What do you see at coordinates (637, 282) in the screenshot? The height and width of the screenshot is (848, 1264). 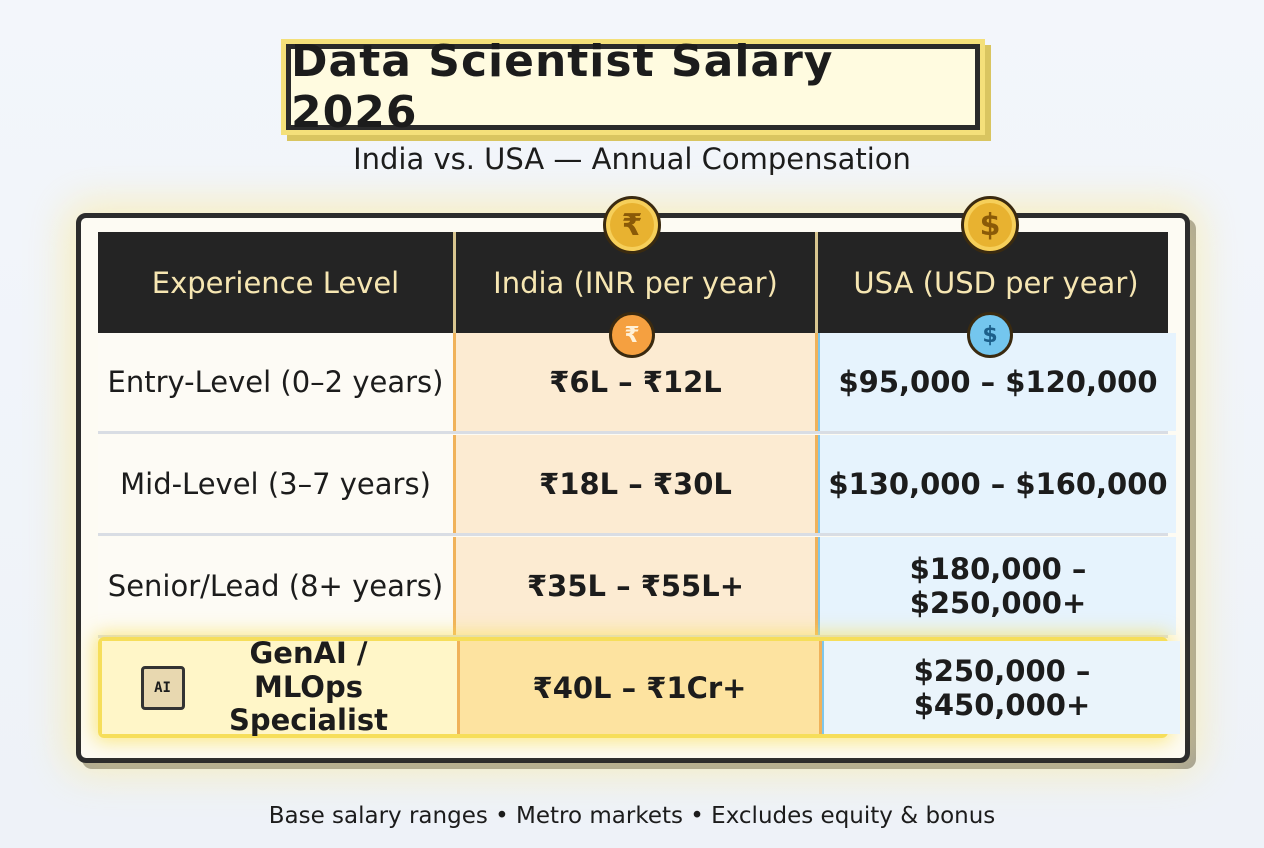 I see `column-header: India (INR per year)` at bounding box center [637, 282].